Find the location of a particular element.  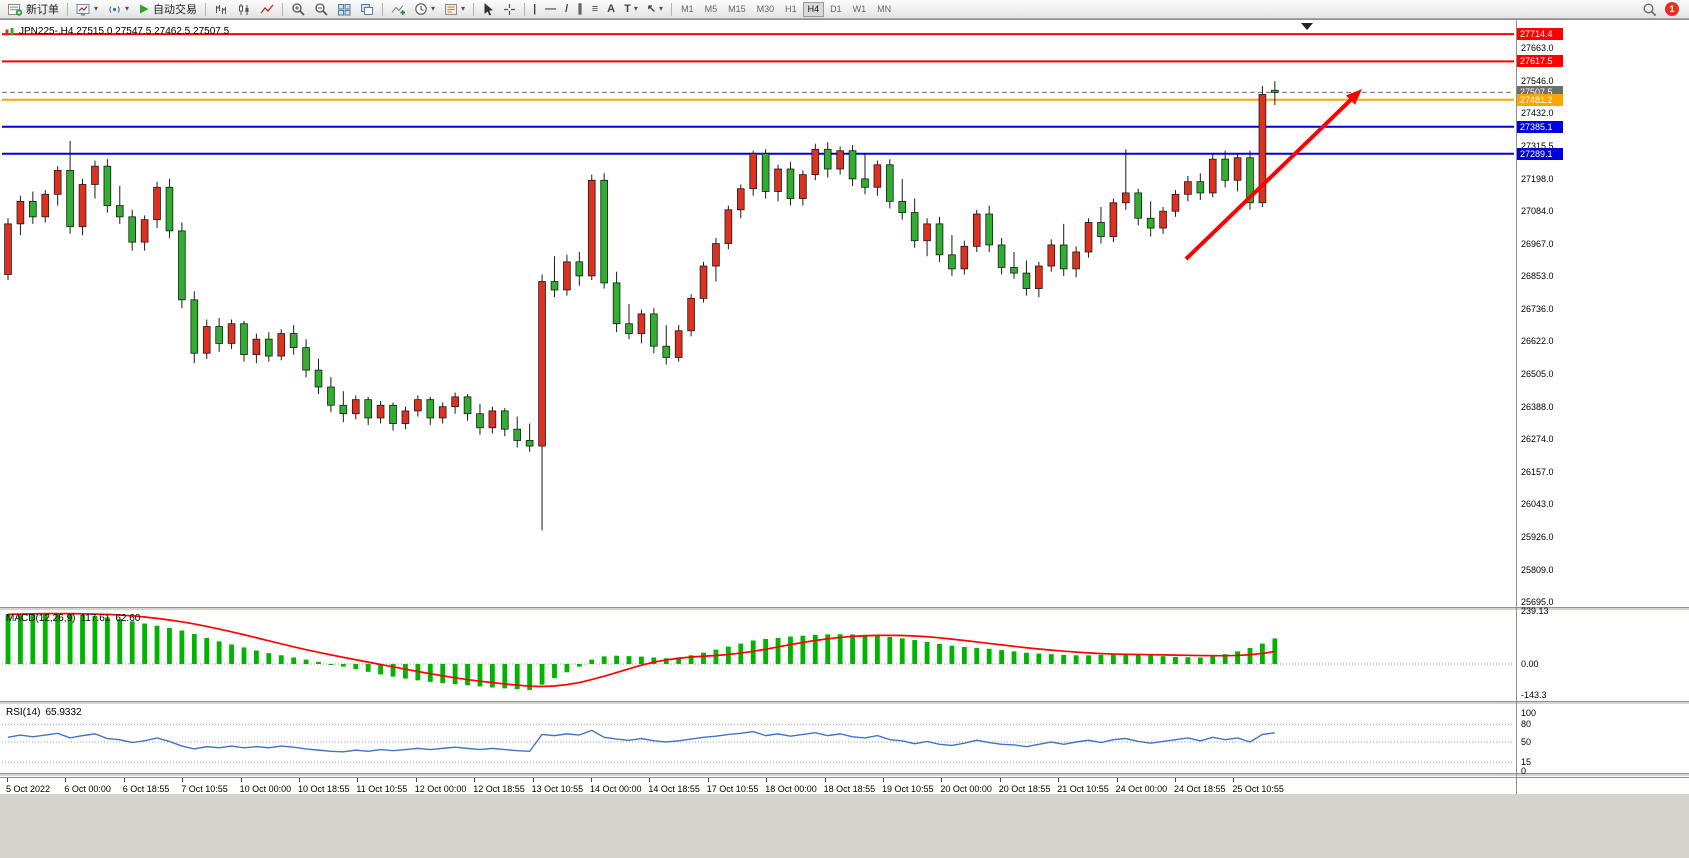

timeframe-m5: M5 is located at coordinates (711, 9).